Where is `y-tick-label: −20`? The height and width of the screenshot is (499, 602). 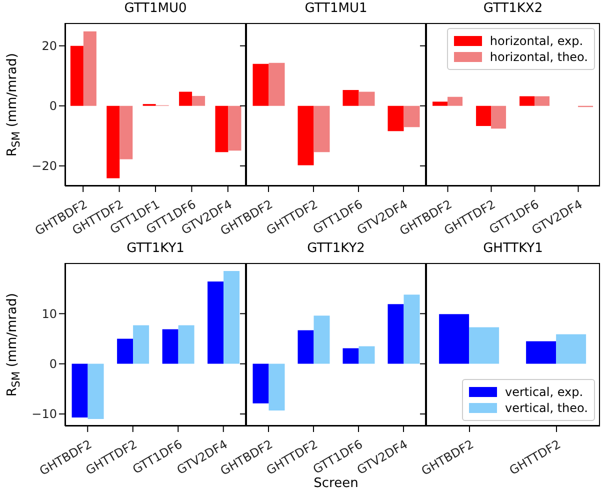
y-tick-label: −20 is located at coordinates (44, 166).